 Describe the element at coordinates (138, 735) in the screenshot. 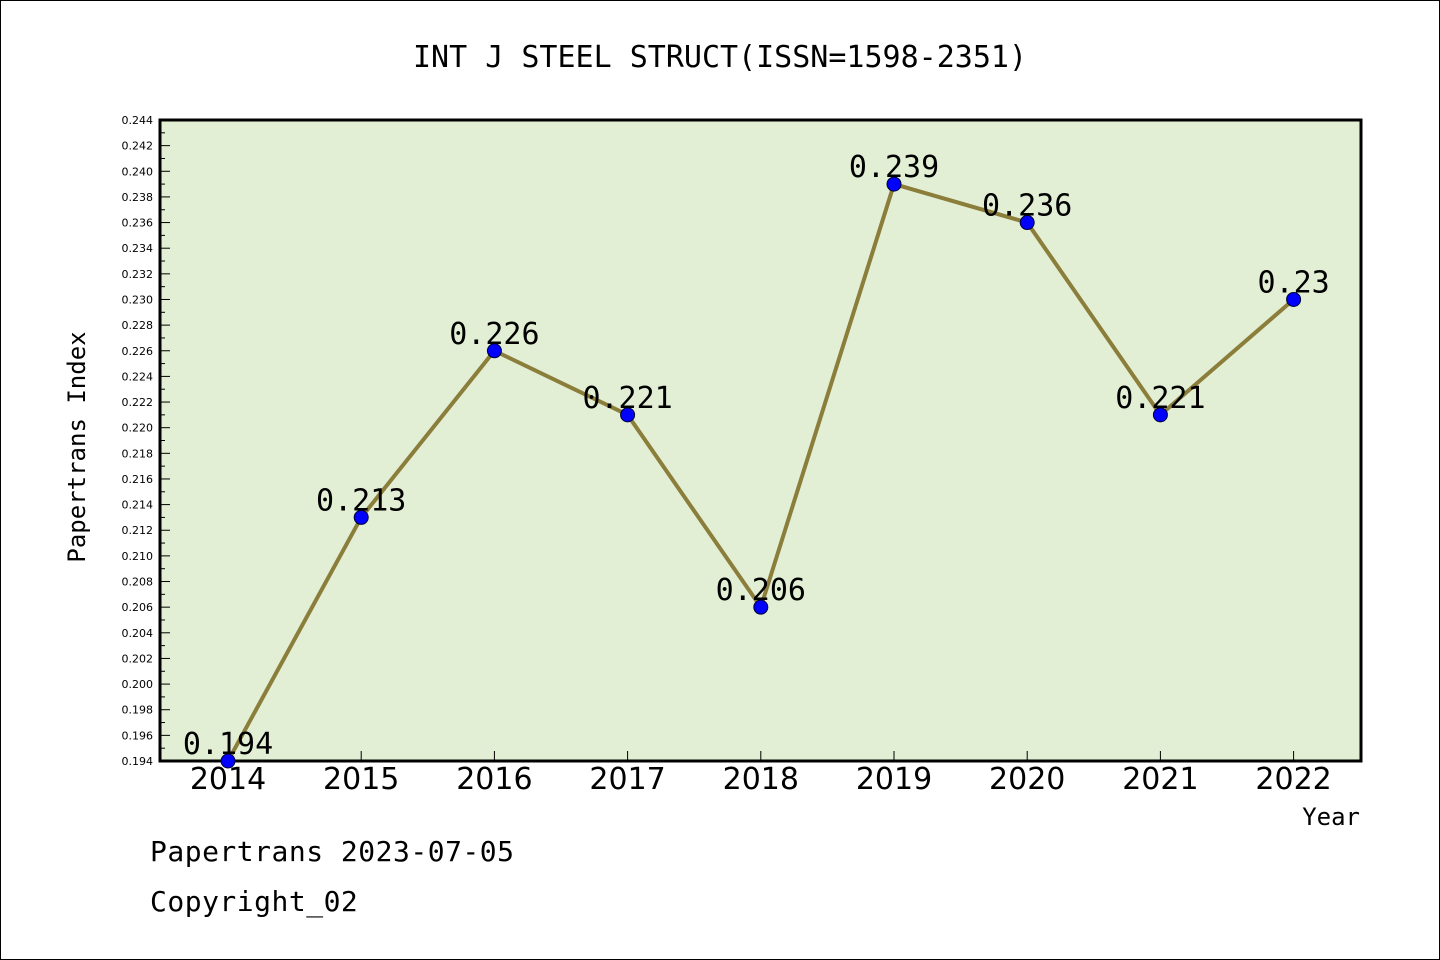

I see `y-tick-label: 0.196` at that location.